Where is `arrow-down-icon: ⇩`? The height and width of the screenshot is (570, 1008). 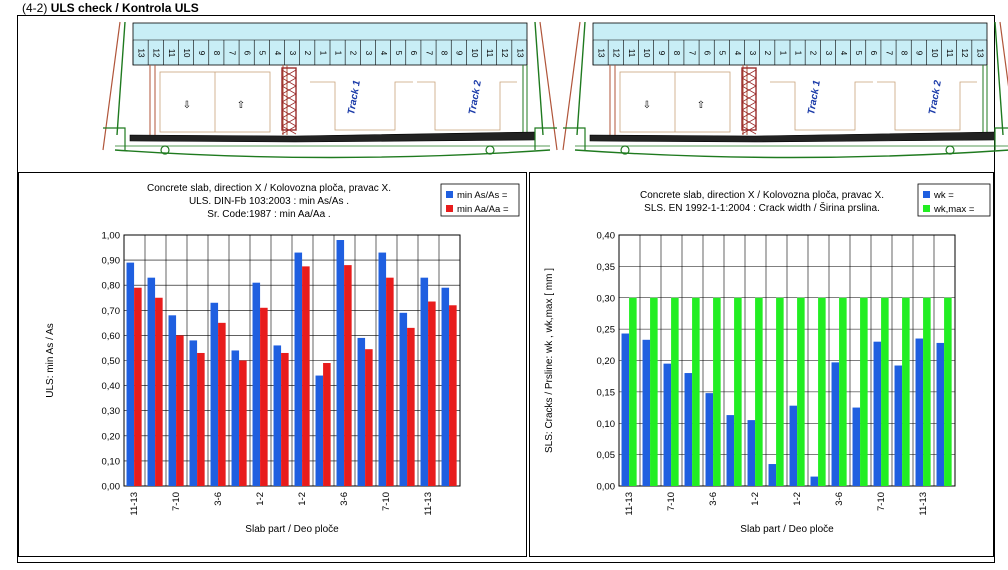 arrow-down-icon: ⇩ is located at coordinates (187, 105).